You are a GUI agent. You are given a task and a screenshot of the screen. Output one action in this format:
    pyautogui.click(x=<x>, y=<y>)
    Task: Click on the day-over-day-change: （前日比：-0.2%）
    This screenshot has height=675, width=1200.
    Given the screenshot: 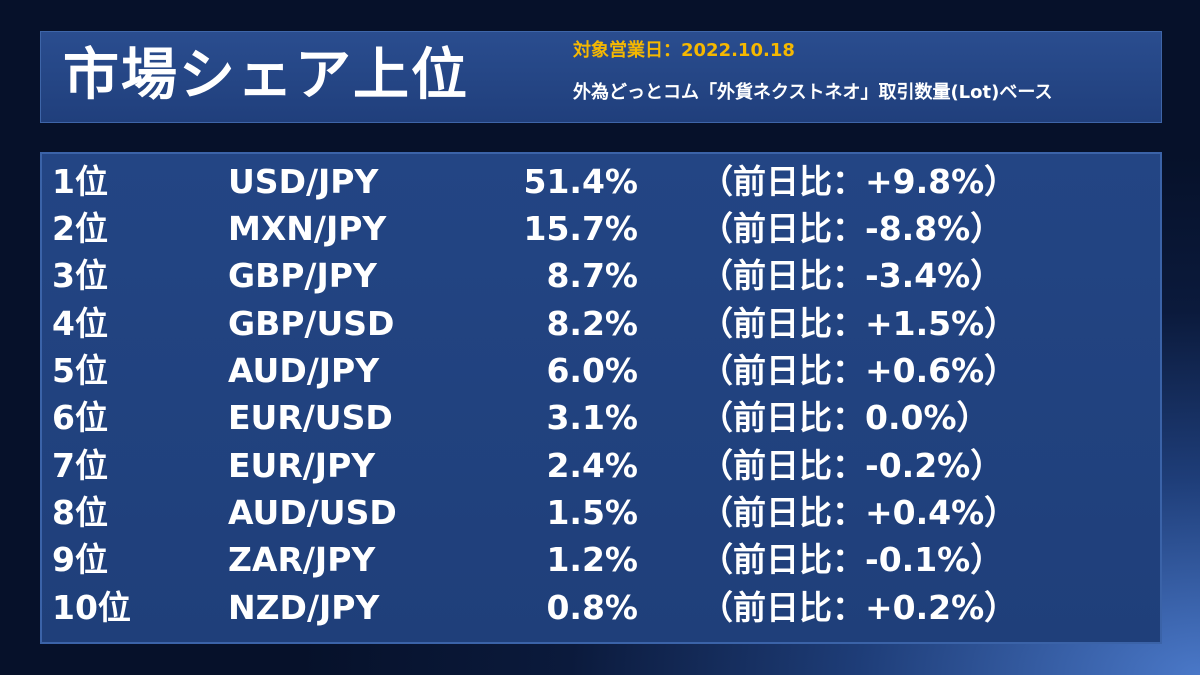 What is the action you would take?
    pyautogui.click(x=852, y=465)
    